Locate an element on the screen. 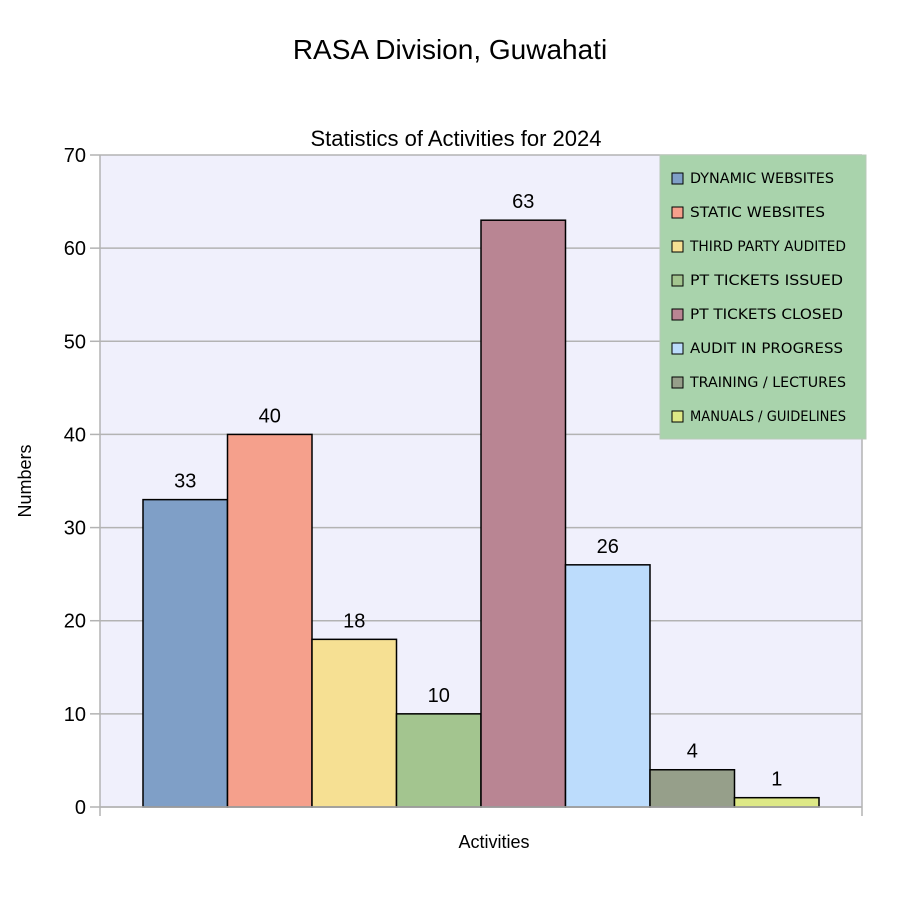  page-title: RASA Division, Guwahati is located at coordinates (450, 49).